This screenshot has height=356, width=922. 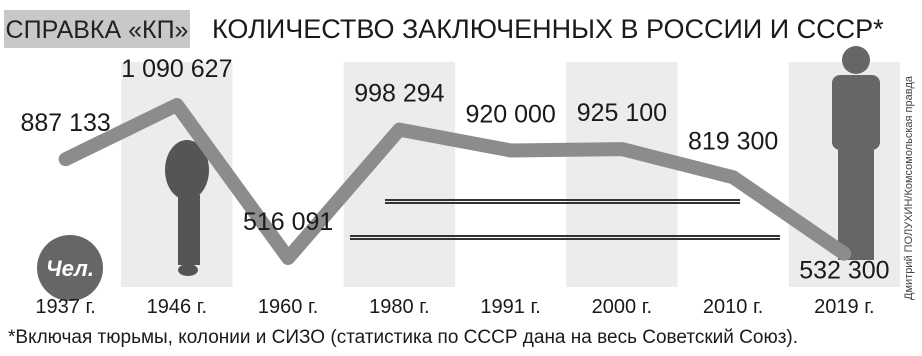 What do you see at coordinates (288, 307) in the screenshot?
I see `x-tick-label: 1960 г.` at bounding box center [288, 307].